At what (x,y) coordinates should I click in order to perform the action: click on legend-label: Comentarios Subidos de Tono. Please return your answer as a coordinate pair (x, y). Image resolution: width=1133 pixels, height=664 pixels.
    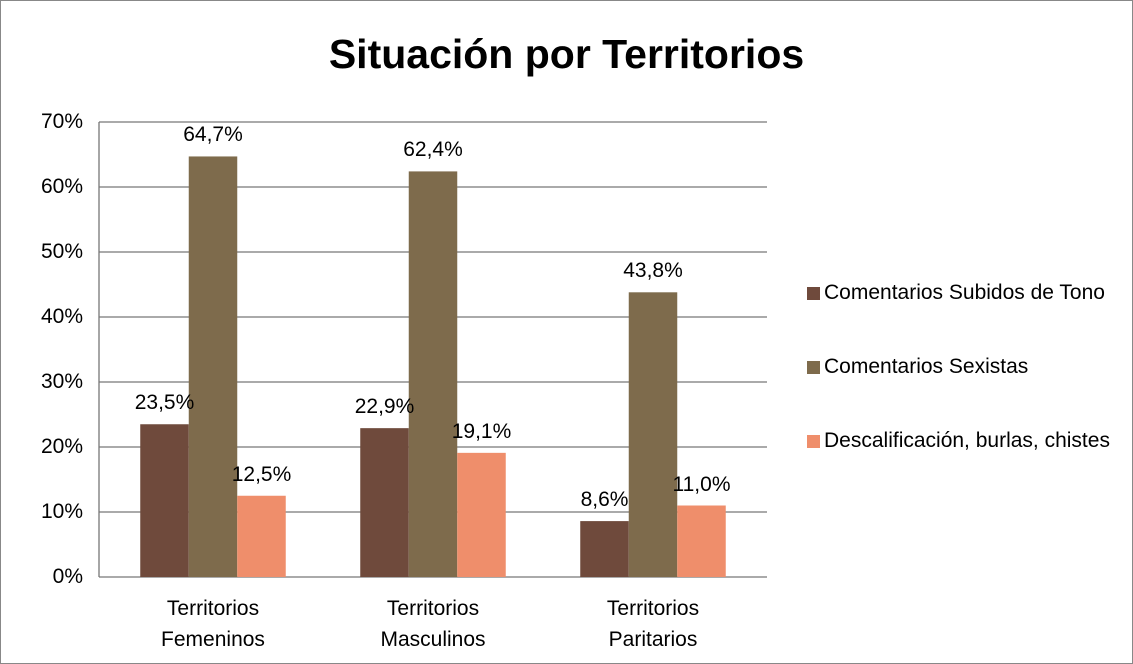
    Looking at the image, I should click on (964, 292).